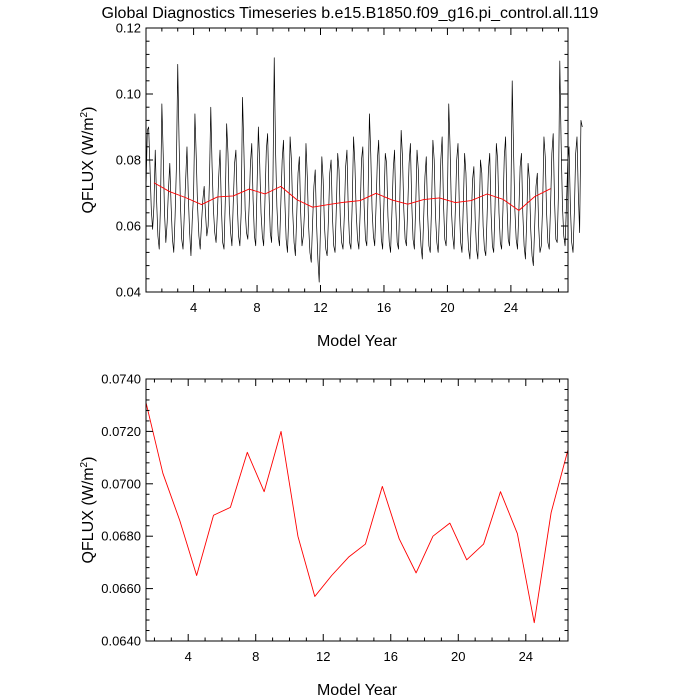  I want to click on top-y-axis-label-end: ), so click(88, 109).